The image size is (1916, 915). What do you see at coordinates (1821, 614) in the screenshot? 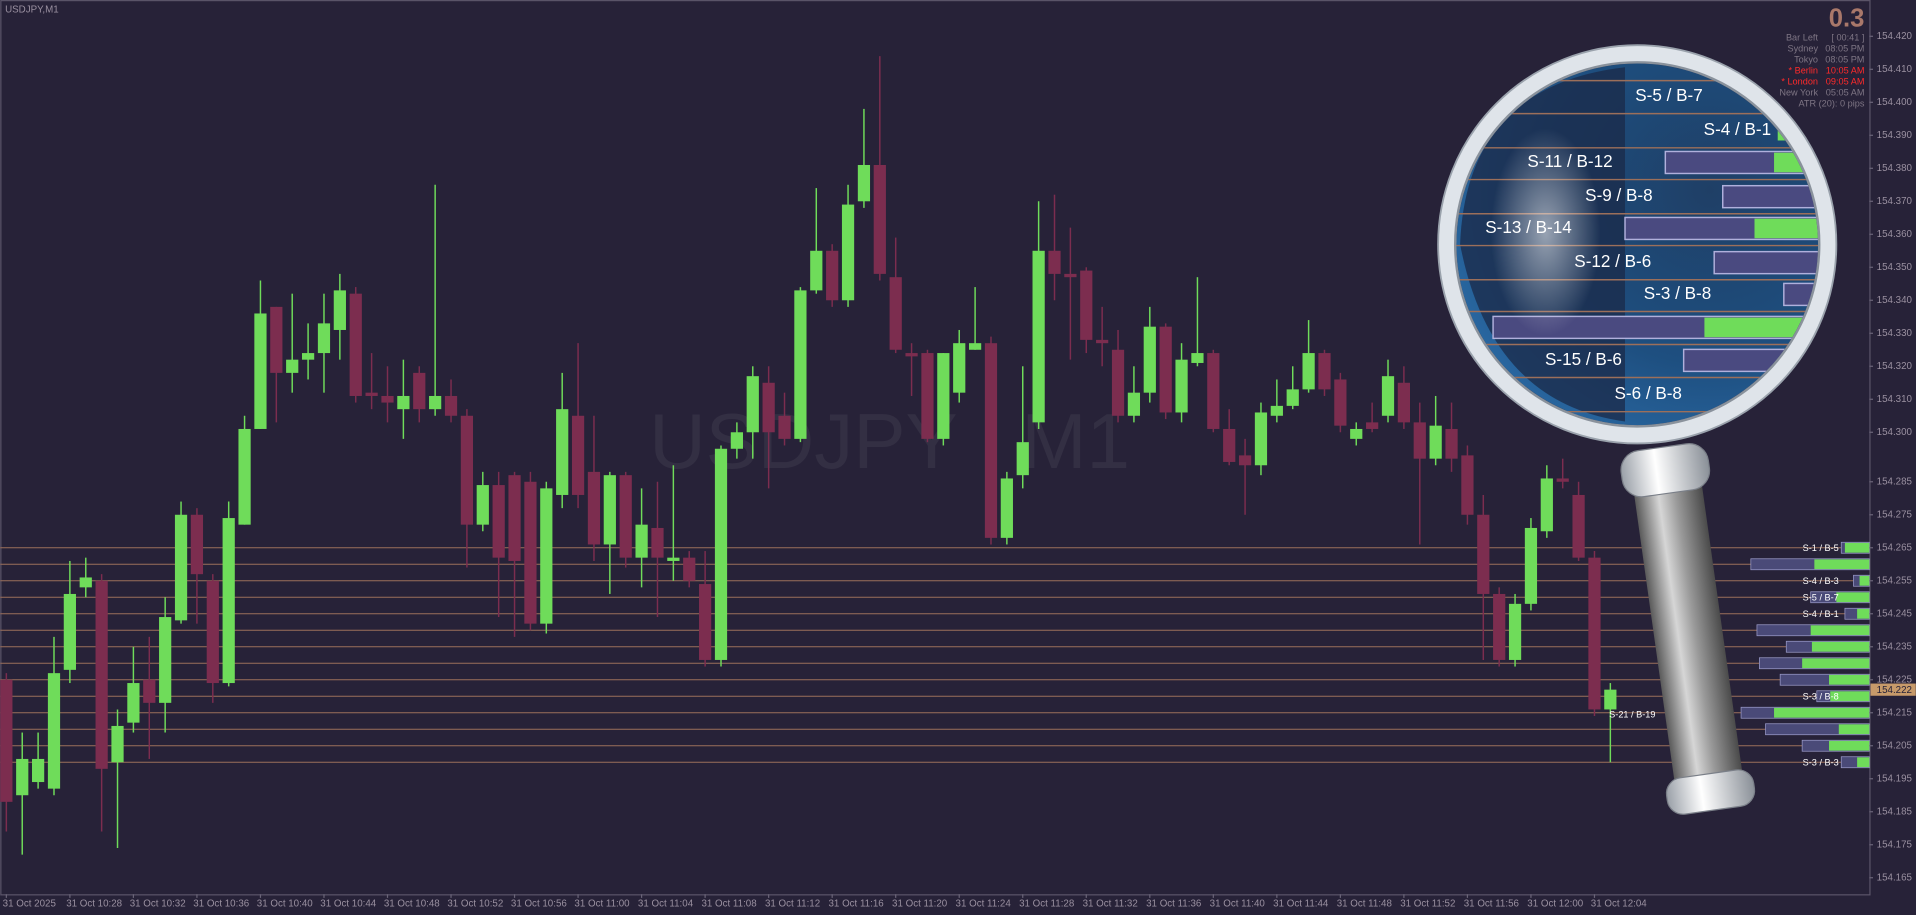
I see `level-label: S-4 / B-1` at bounding box center [1821, 614].